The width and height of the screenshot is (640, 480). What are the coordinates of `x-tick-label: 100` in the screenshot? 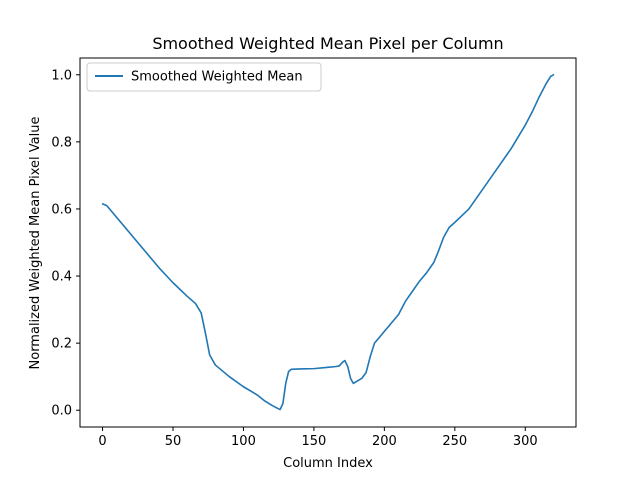 It's located at (243, 441).